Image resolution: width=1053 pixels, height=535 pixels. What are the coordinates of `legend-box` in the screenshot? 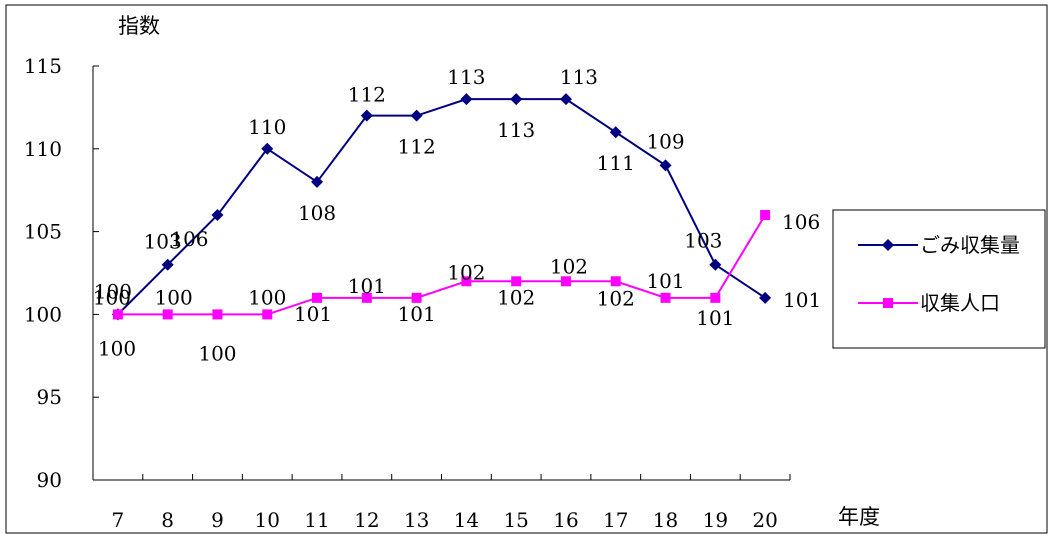 It's located at (939, 279).